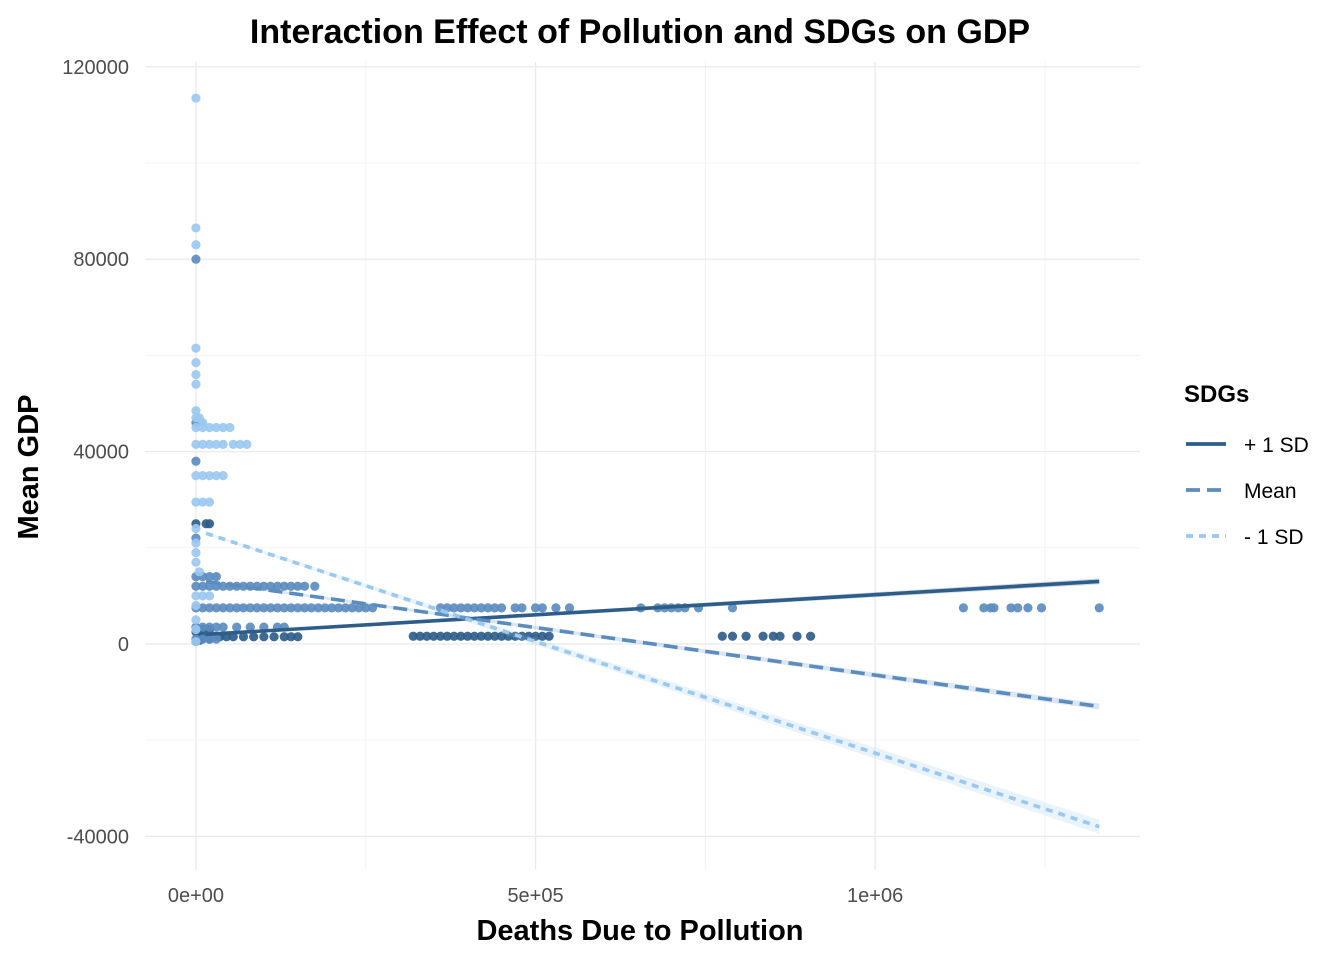 The image size is (1344, 960). Describe the element at coordinates (1216, 394) in the screenshot. I see `legend-title: SDGs` at that location.